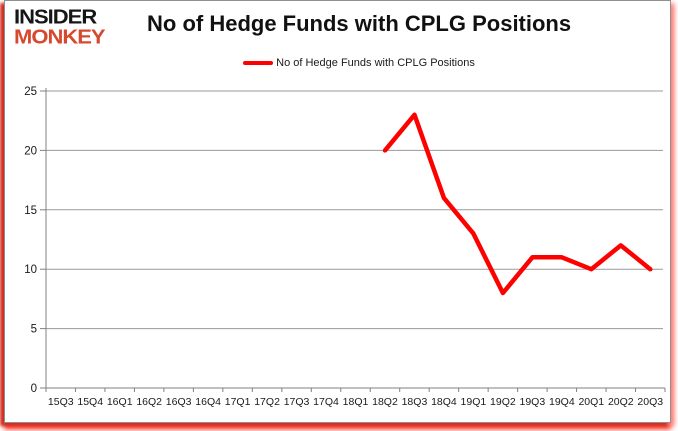  I want to click on svg-text: 18Q4, so click(444, 402).